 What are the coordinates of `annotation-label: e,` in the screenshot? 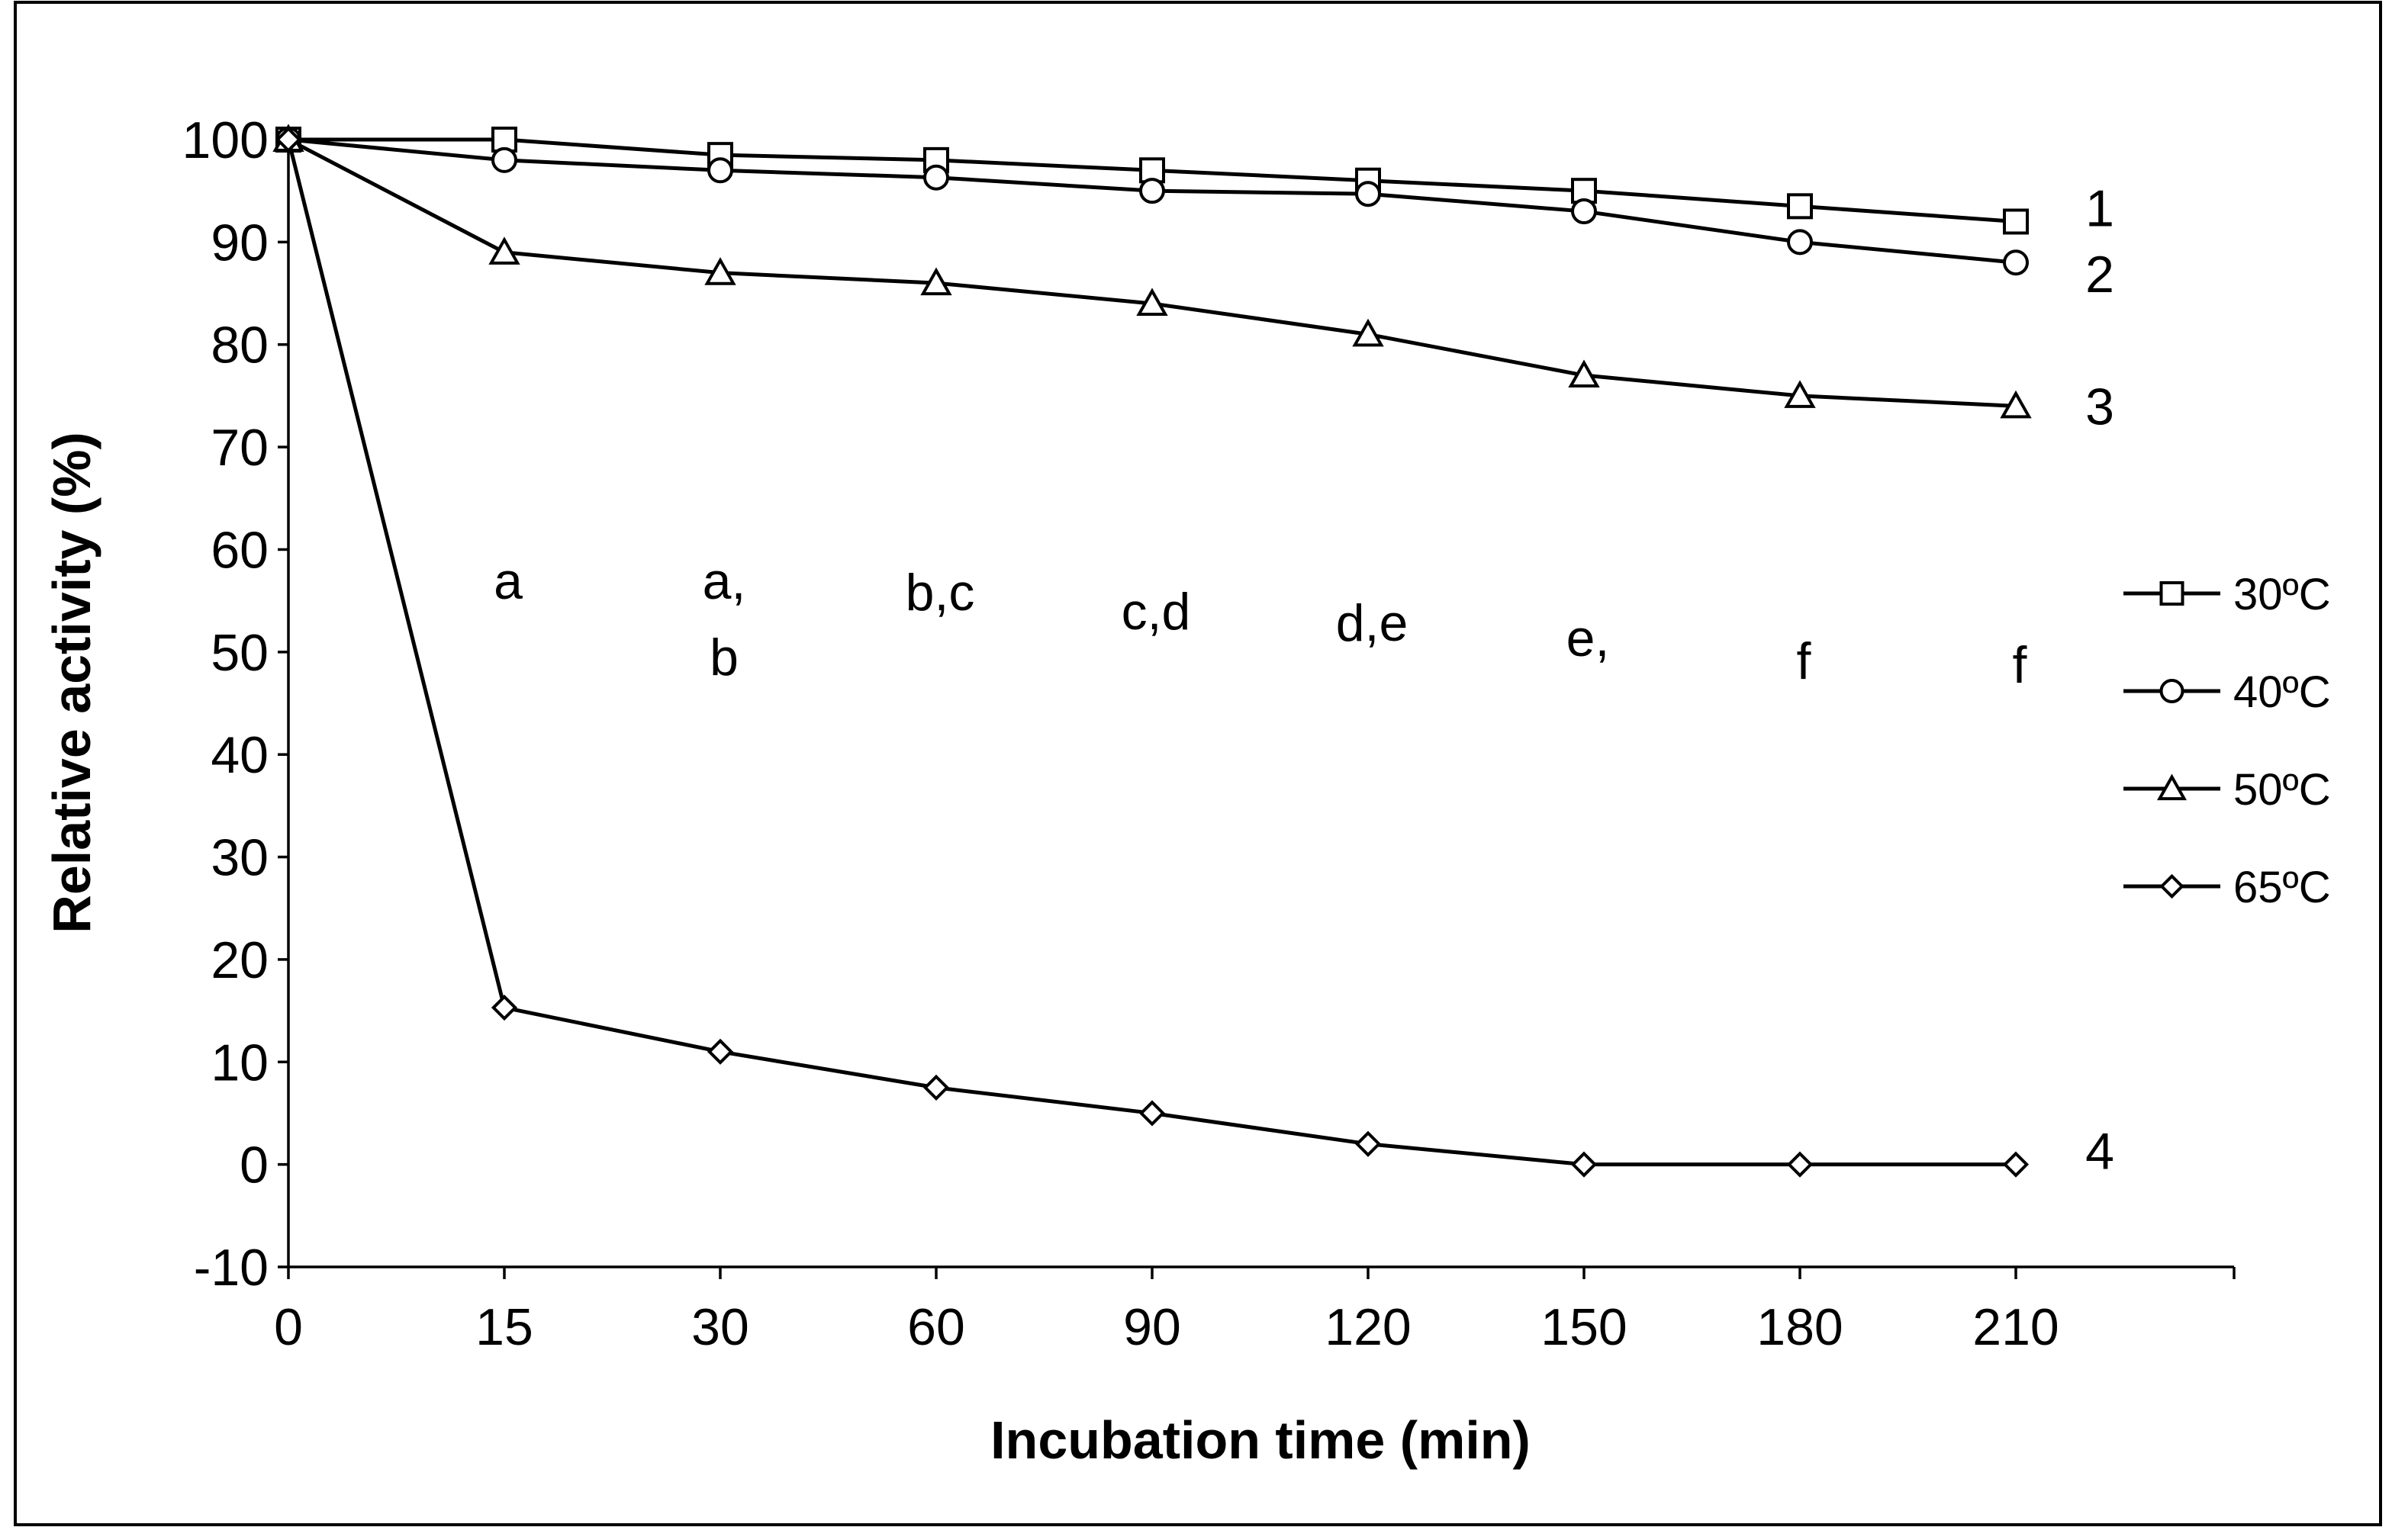 It's located at (1588, 638).